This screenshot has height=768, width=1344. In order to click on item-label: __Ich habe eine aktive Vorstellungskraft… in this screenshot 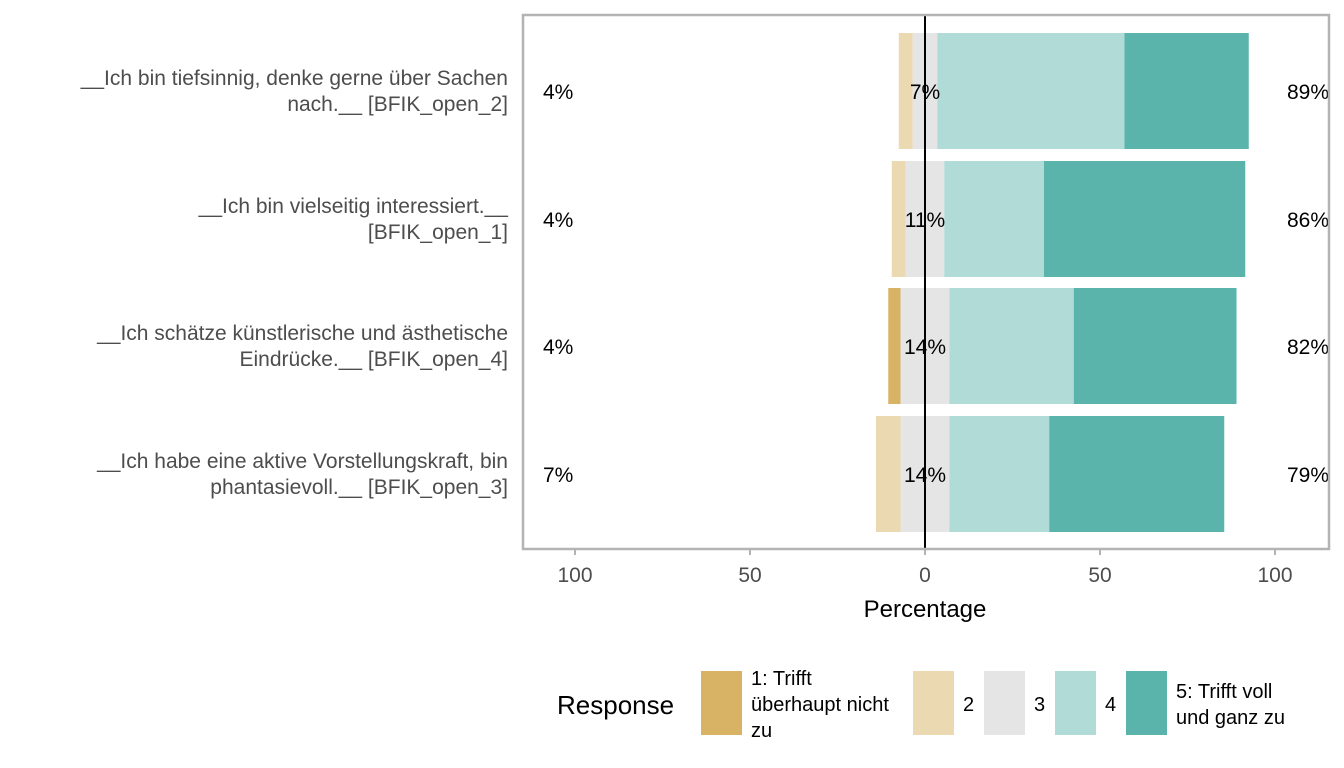, I will do `click(302, 461)`.